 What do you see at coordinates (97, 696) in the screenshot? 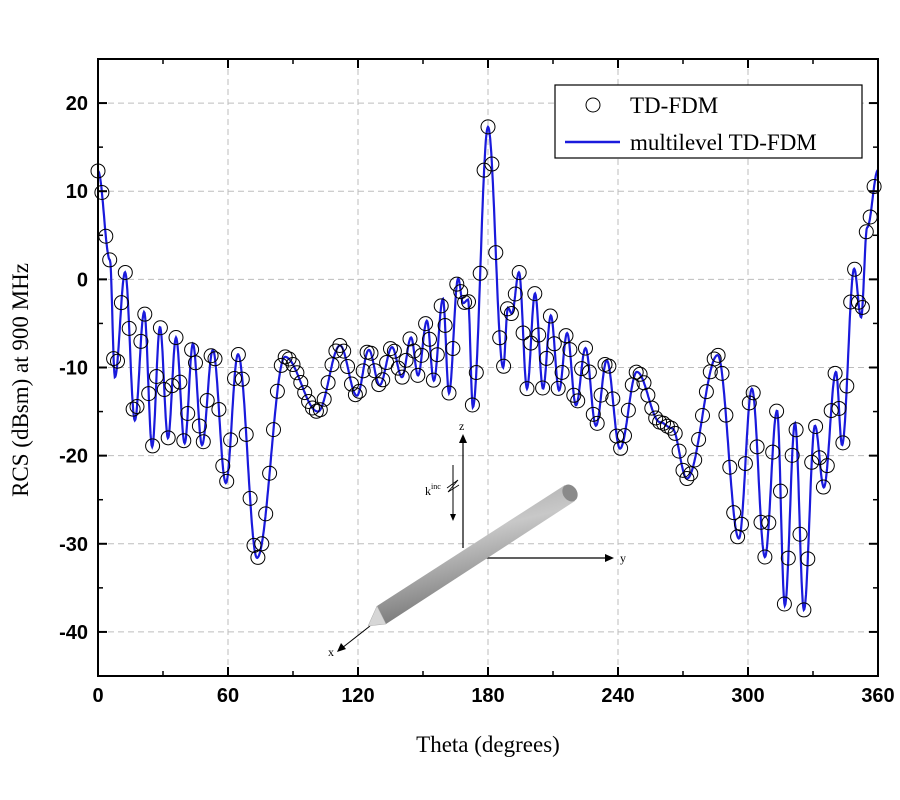
I see `x-tick-label: 0` at bounding box center [97, 696].